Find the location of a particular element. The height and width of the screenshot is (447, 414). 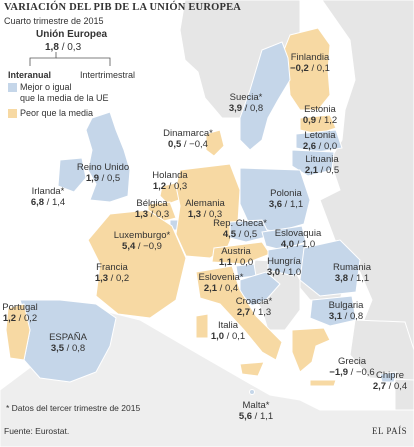

country-interanual: 6,8 is located at coordinates (37, 202).